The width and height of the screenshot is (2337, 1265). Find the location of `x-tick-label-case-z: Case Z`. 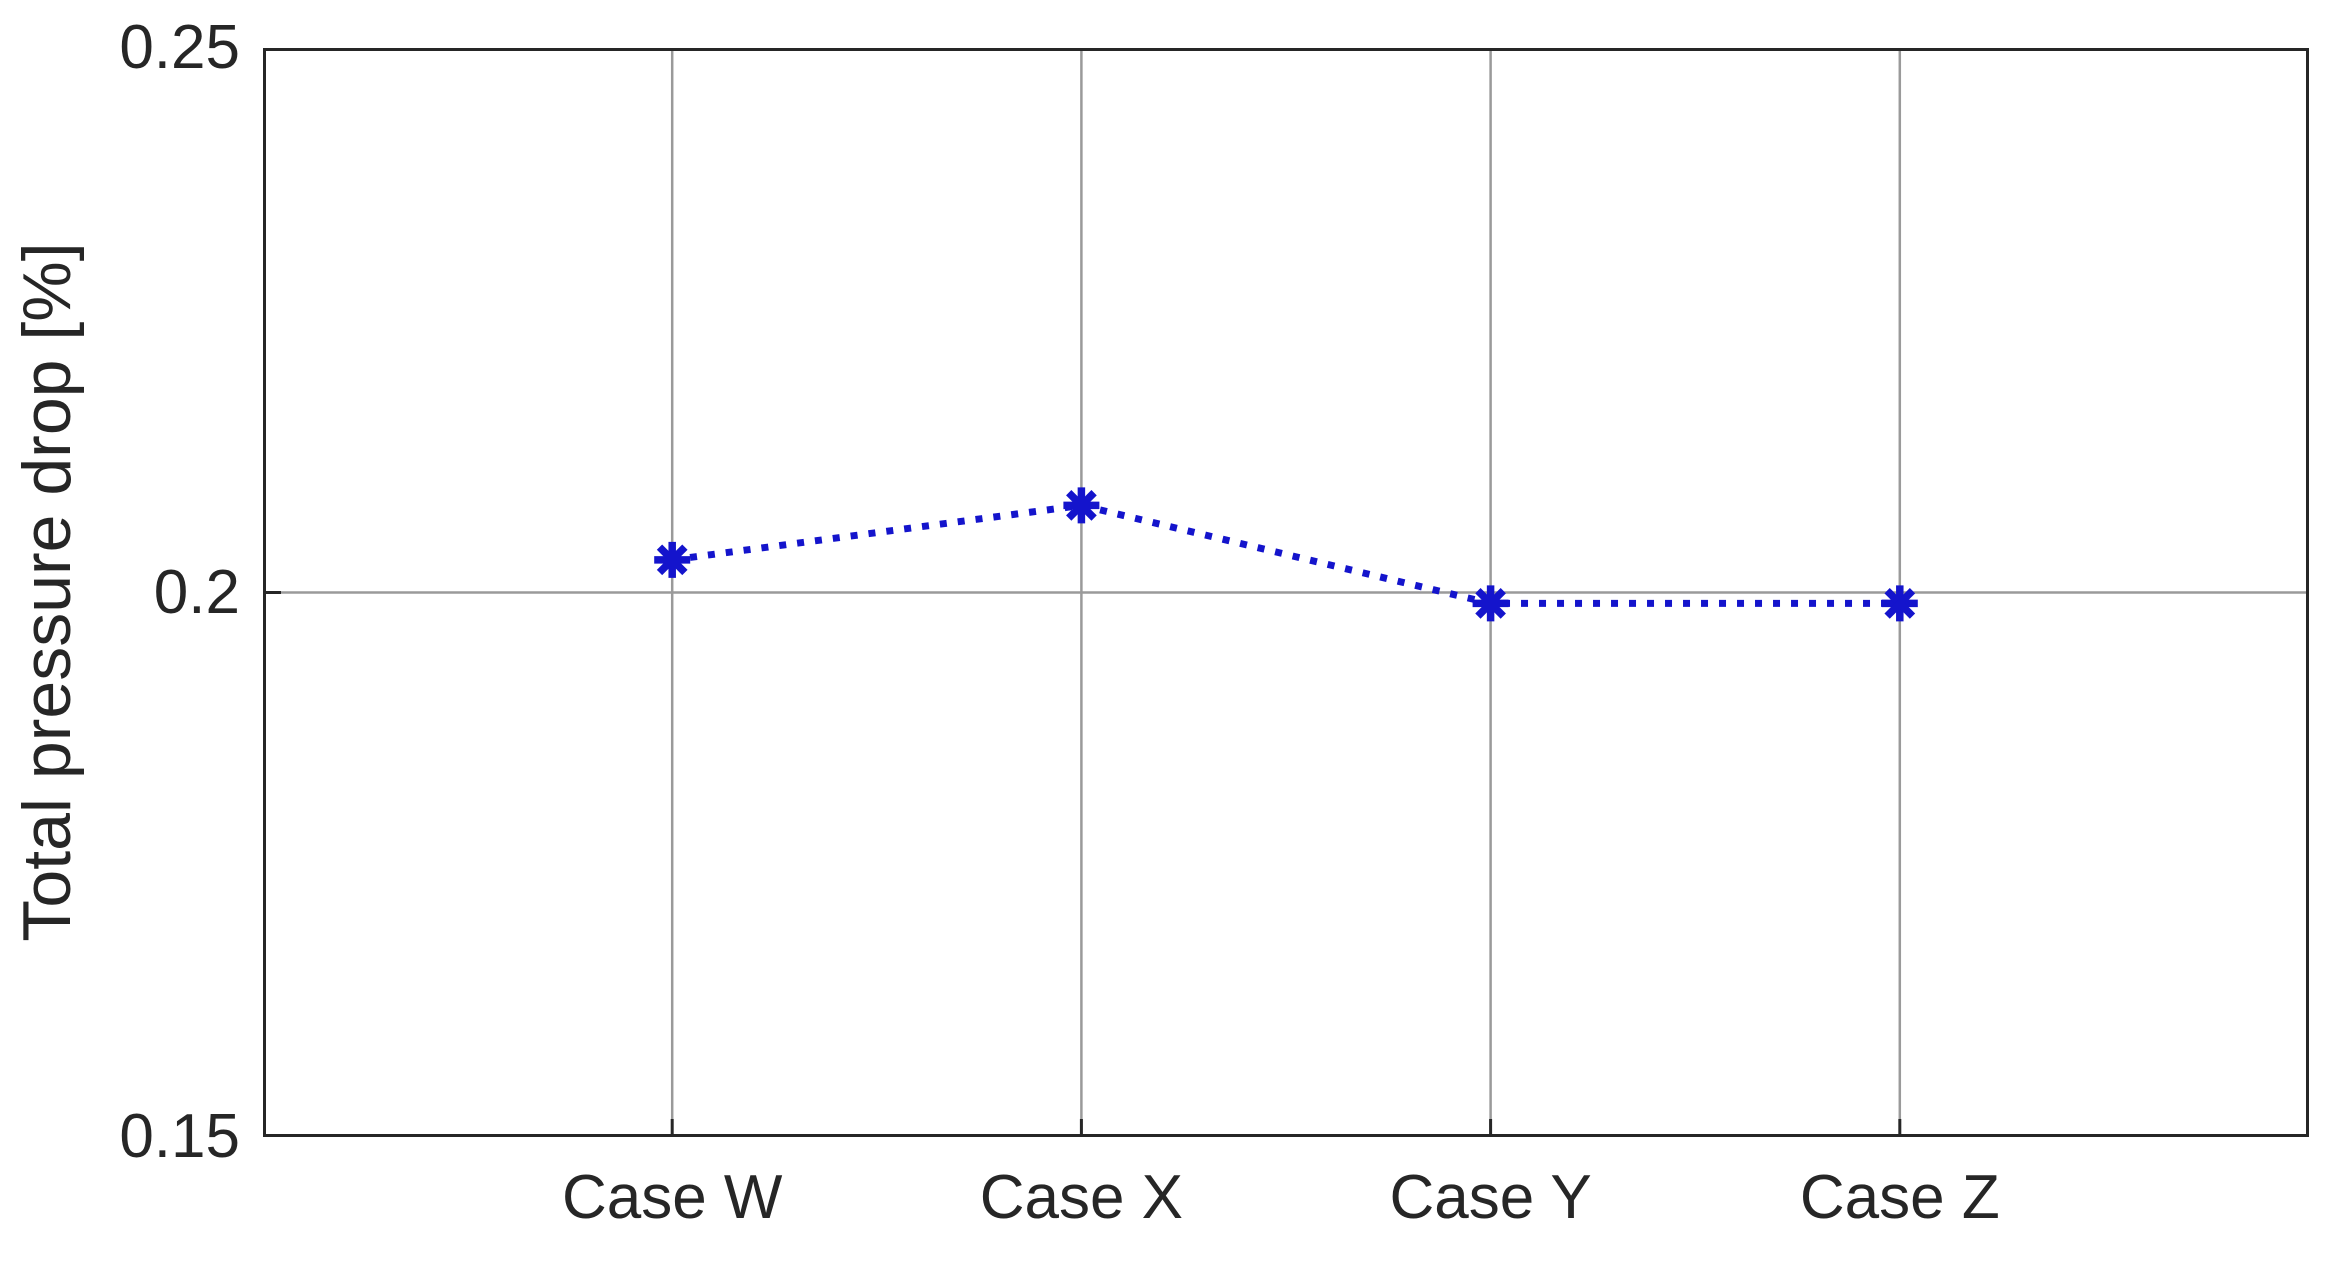

x-tick-label-case-z: Case Z is located at coordinates (1899, 1197).